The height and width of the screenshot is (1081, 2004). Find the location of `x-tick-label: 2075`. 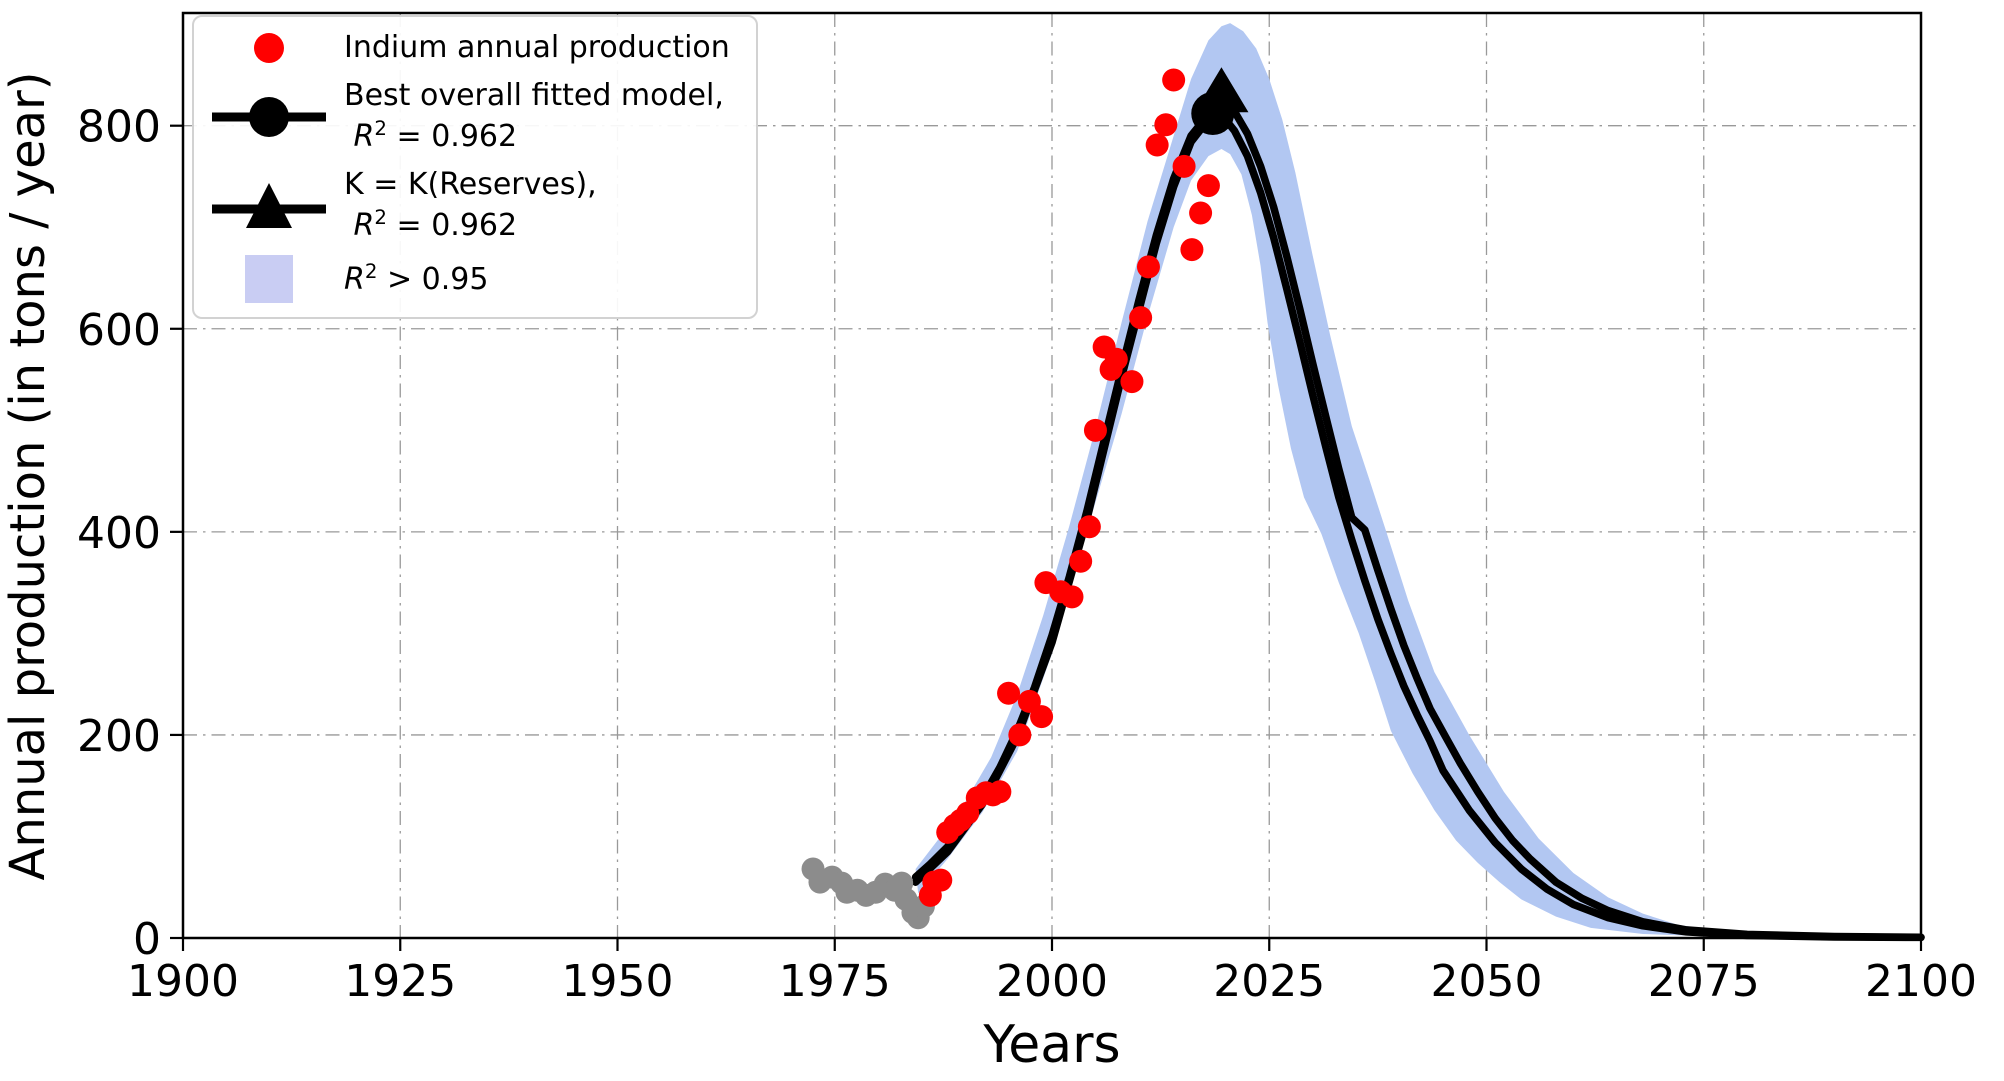

x-tick-label: 2075 is located at coordinates (1704, 981).